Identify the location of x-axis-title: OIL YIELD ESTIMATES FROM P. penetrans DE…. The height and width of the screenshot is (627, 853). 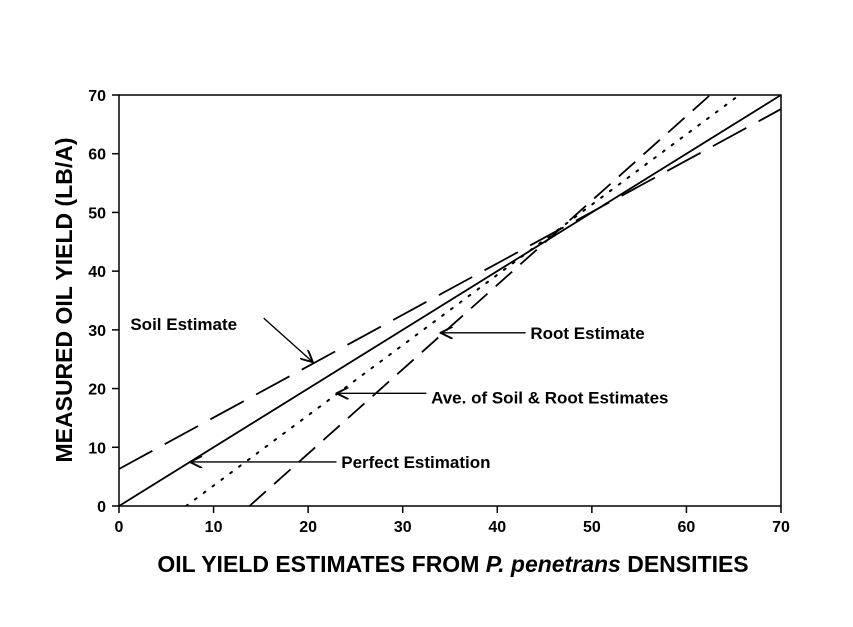
(452, 564).